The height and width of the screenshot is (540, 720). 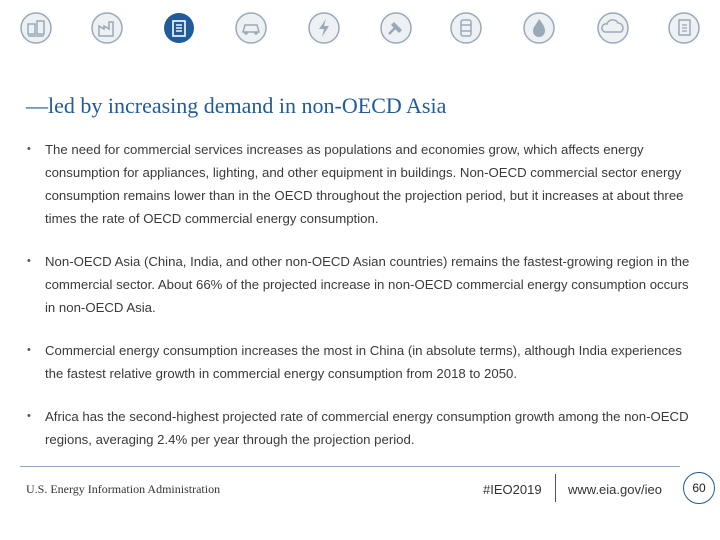 What do you see at coordinates (466, 28) in the screenshot?
I see `petroleum-icon` at bounding box center [466, 28].